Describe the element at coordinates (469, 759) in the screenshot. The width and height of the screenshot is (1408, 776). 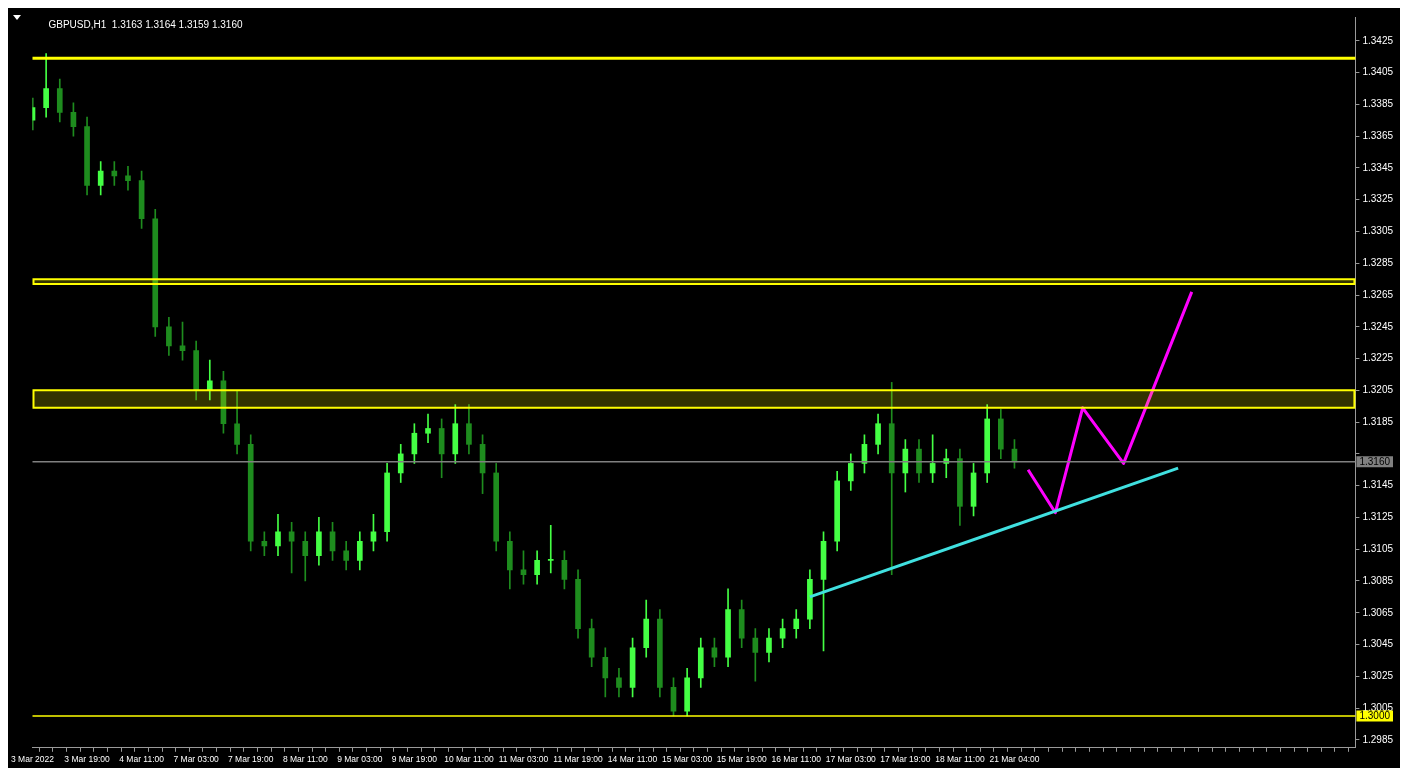
I see `x-tick-label: 10 Mar 11:00` at that location.